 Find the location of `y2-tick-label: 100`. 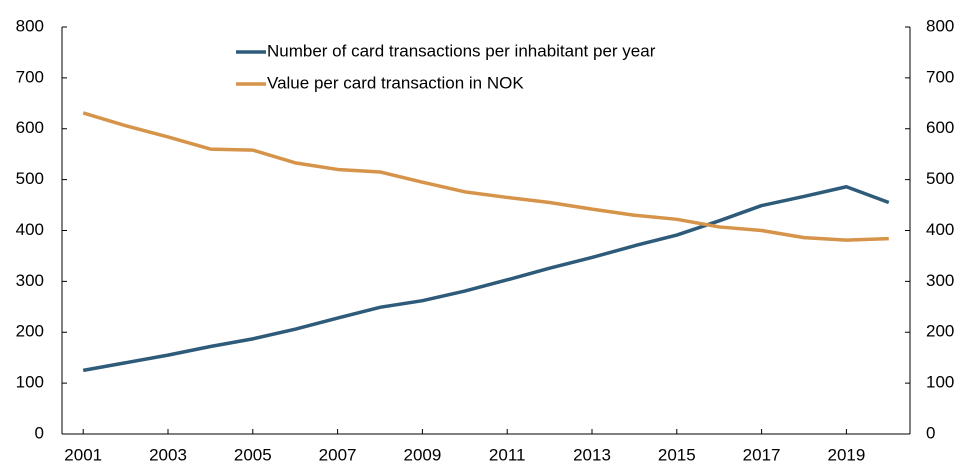

y2-tick-label: 100 is located at coordinates (940, 382).